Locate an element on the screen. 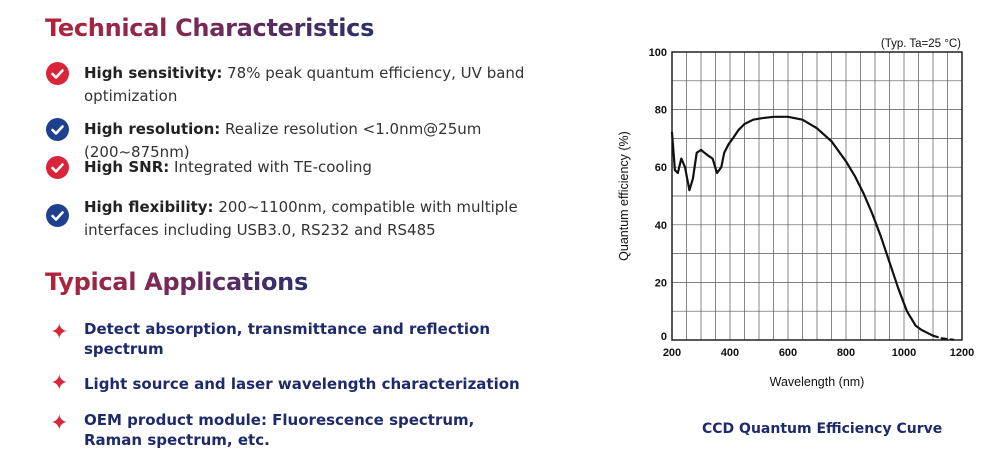  x-tick-label: 200 is located at coordinates (672, 353).